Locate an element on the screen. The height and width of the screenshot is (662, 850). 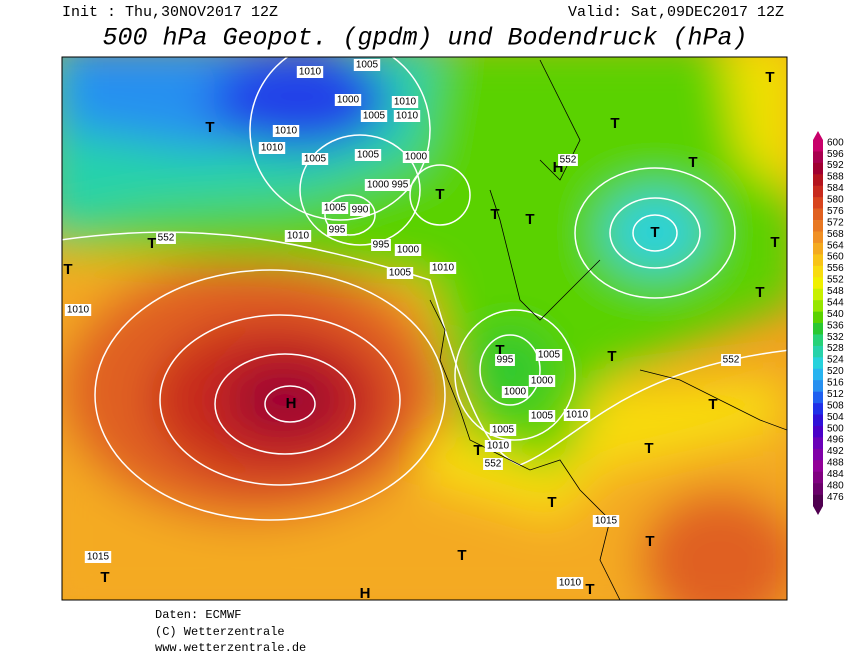
colorbar-label: 560 is located at coordinates (835, 257).